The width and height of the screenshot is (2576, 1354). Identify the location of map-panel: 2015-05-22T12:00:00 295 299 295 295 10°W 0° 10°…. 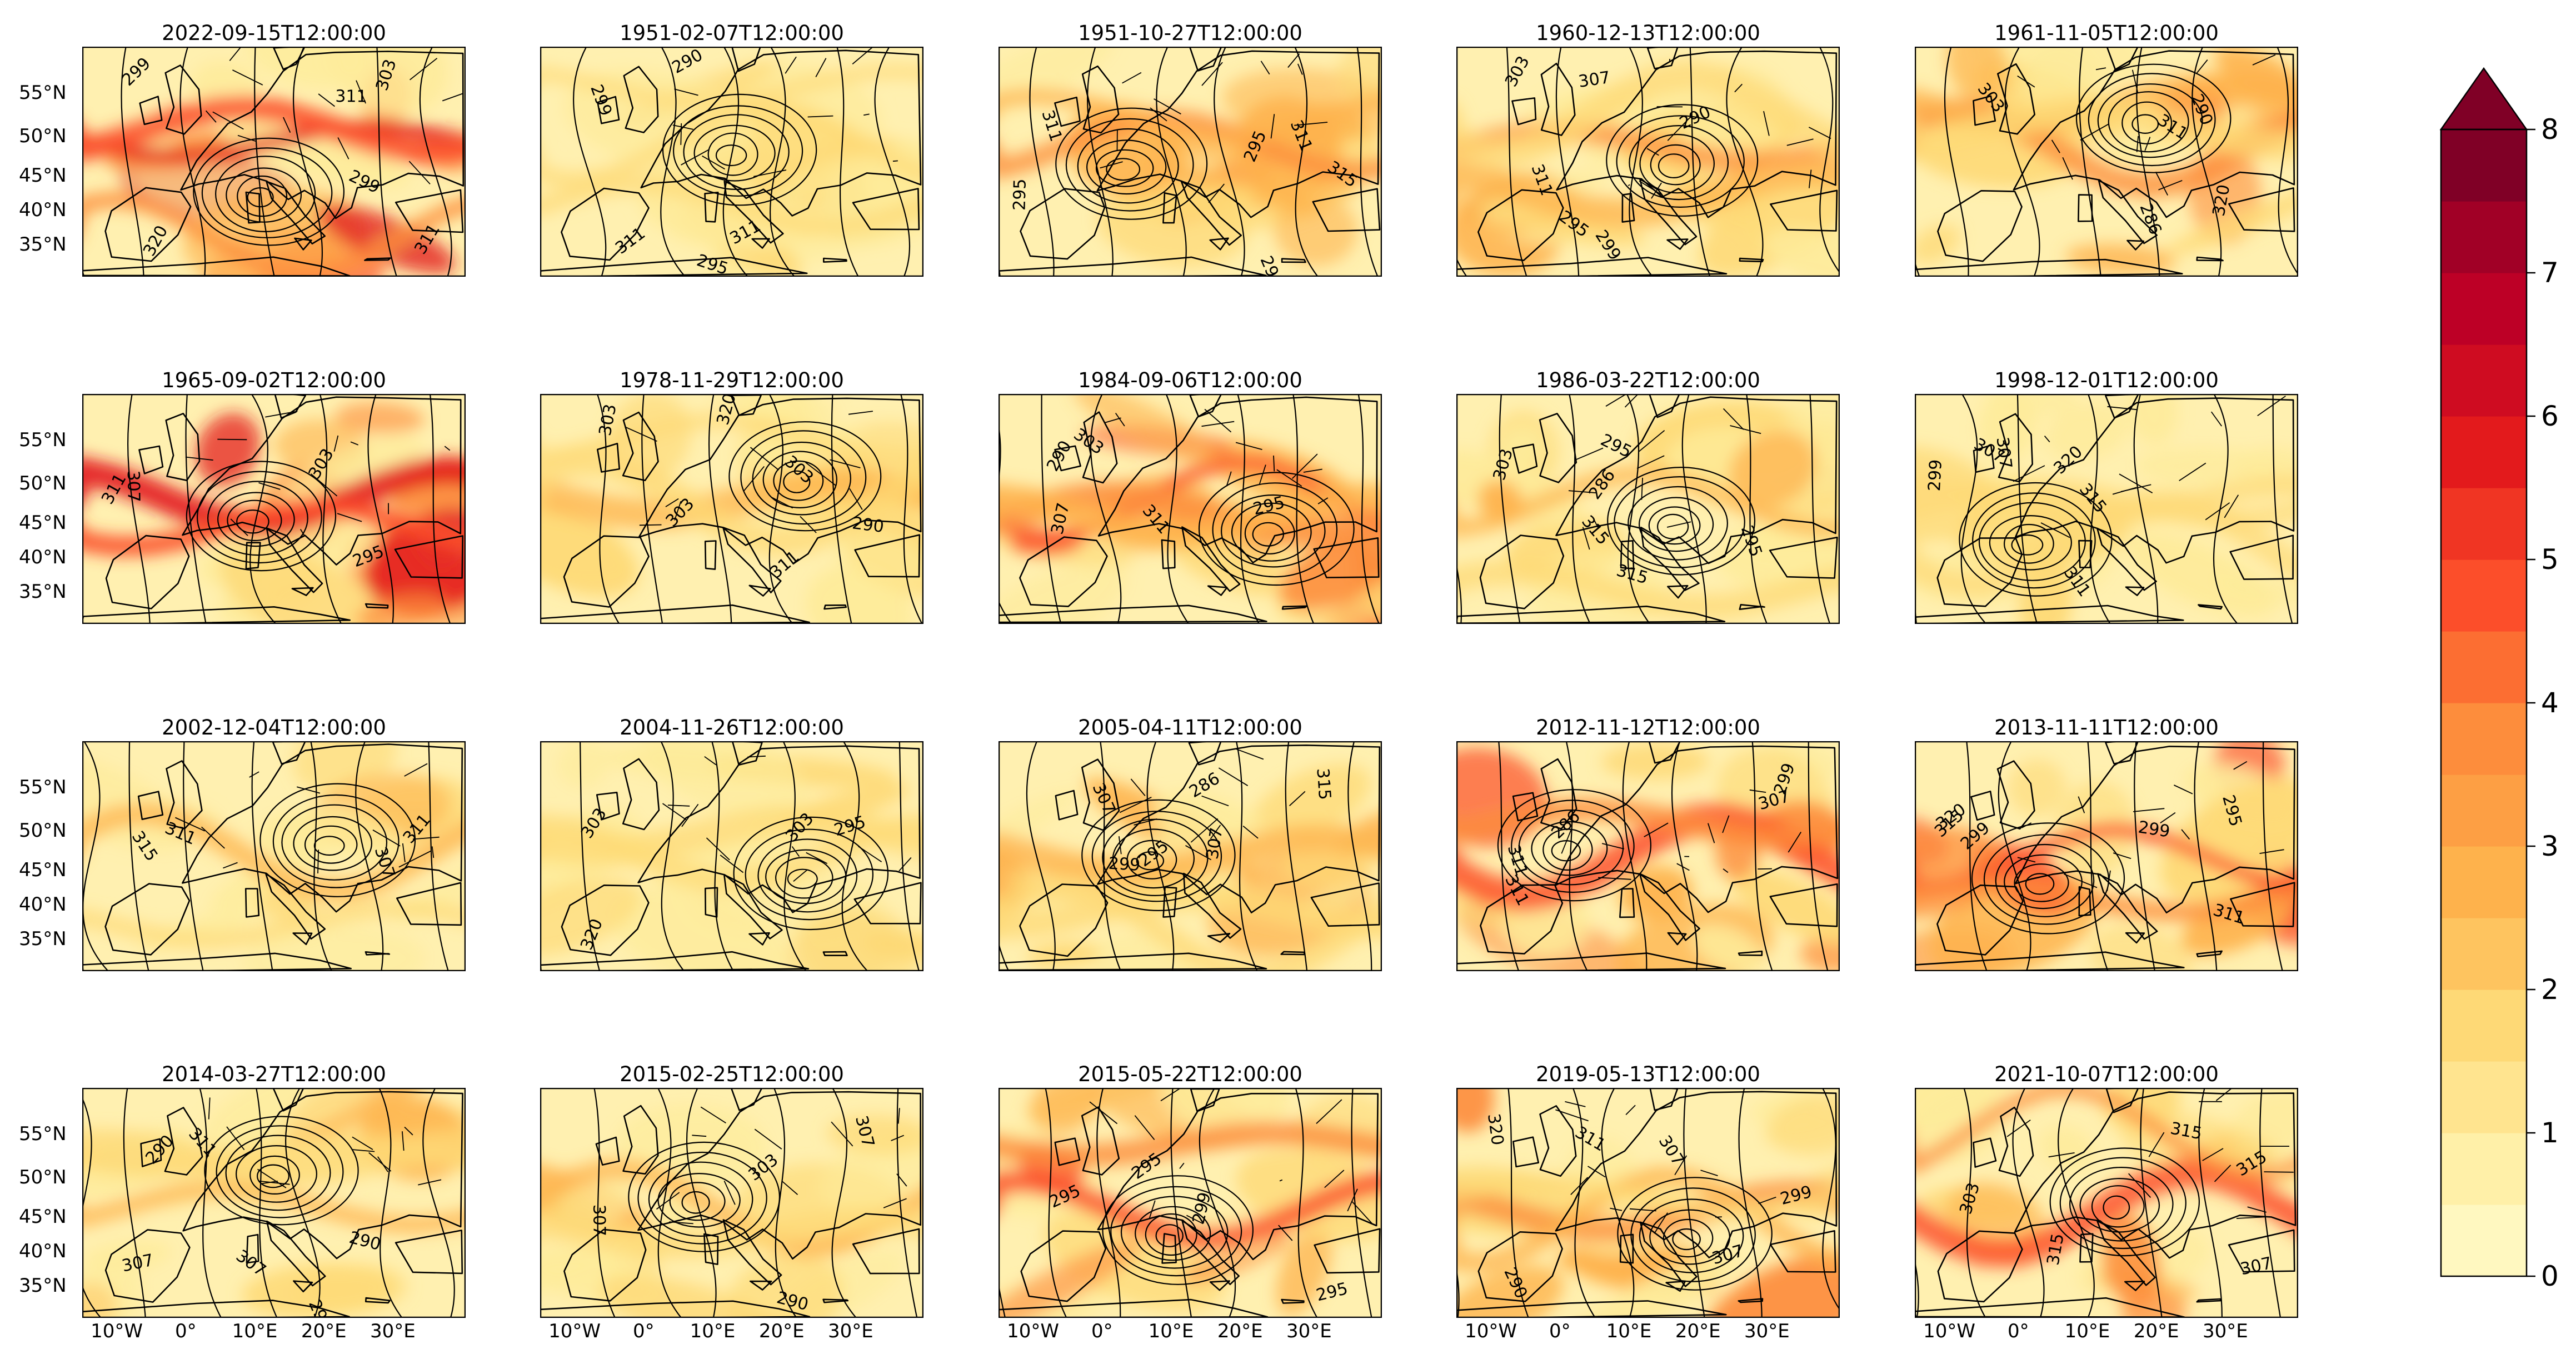
(1190, 1202).